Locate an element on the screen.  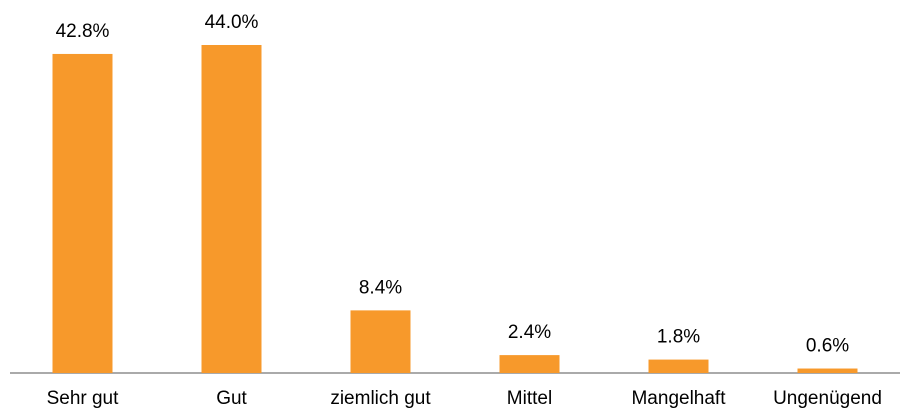
x-tick-label: Ungenügend is located at coordinates (827, 398).